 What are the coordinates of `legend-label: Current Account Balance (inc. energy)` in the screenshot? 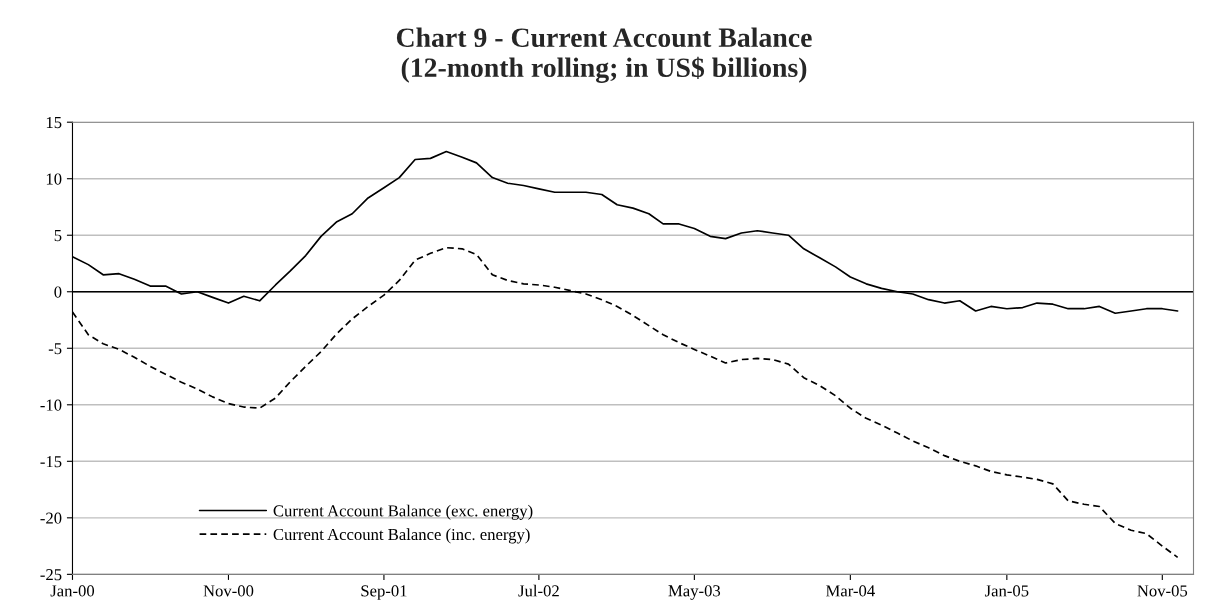 It's located at (401, 536).